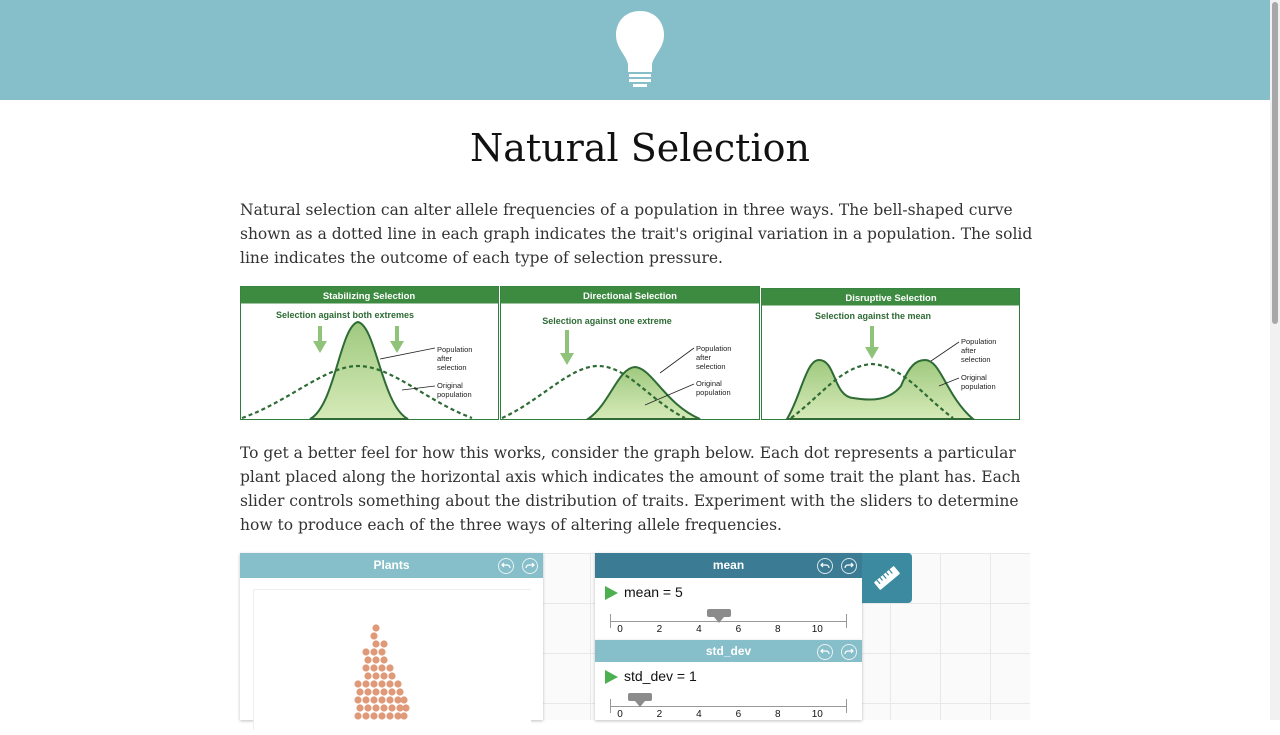  Describe the element at coordinates (653, 592) in the screenshot. I see `mean-slider-label: mean = 5` at that location.